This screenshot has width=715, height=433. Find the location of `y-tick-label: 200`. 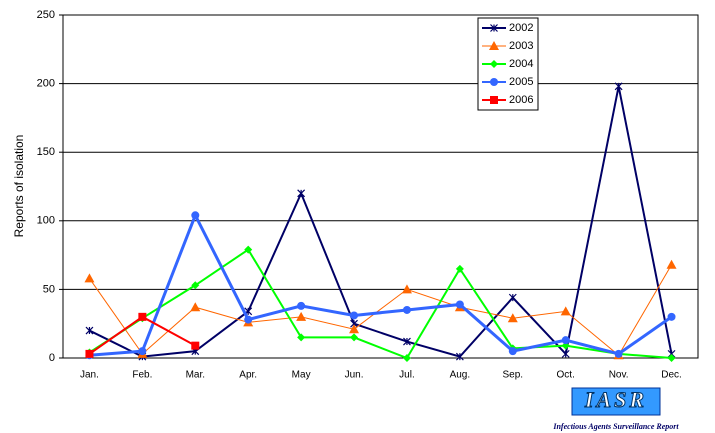

y-tick-label: 200 is located at coordinates (46, 84).